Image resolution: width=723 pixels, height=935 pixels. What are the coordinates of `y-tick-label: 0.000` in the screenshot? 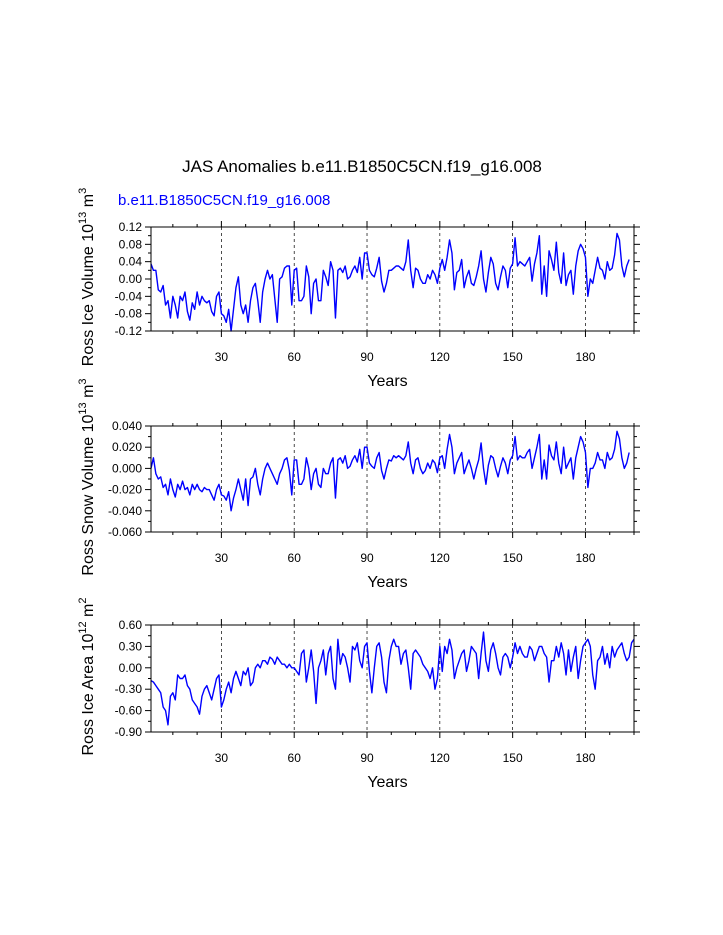 It's located at (127, 468).